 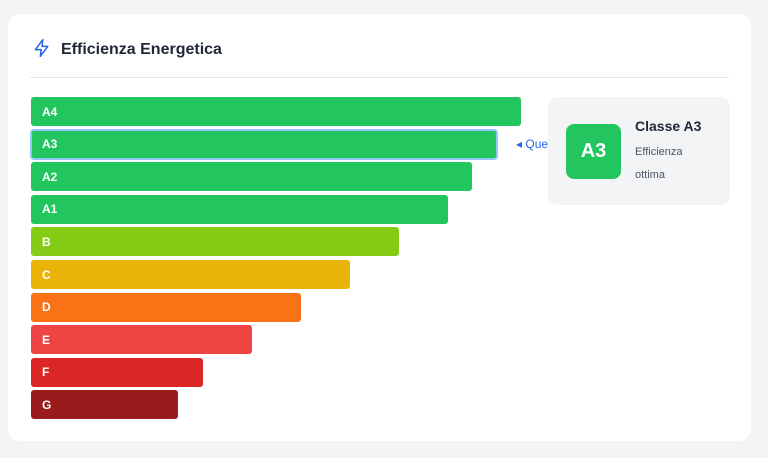 What do you see at coordinates (141, 49) in the screenshot?
I see `card-title: Efficienza Energetica` at bounding box center [141, 49].